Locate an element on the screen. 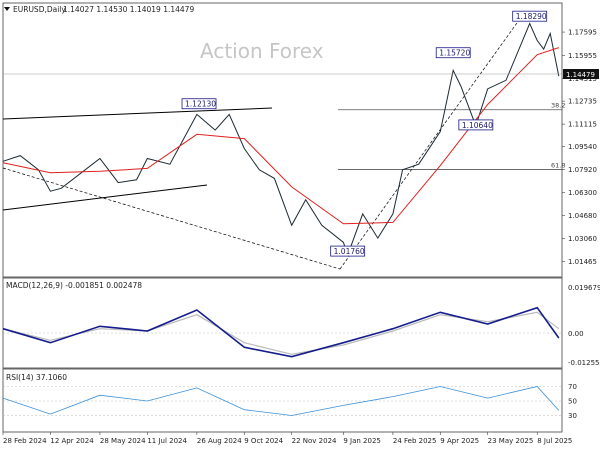  current-price-label: 1.14479 is located at coordinates (580, 75).